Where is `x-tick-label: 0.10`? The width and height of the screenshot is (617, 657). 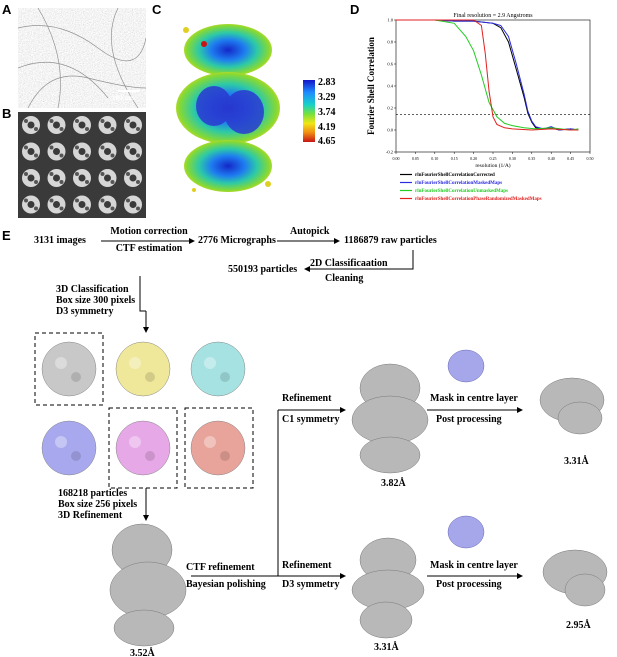
x-tick-label: 0.10 is located at coordinates (434, 158).